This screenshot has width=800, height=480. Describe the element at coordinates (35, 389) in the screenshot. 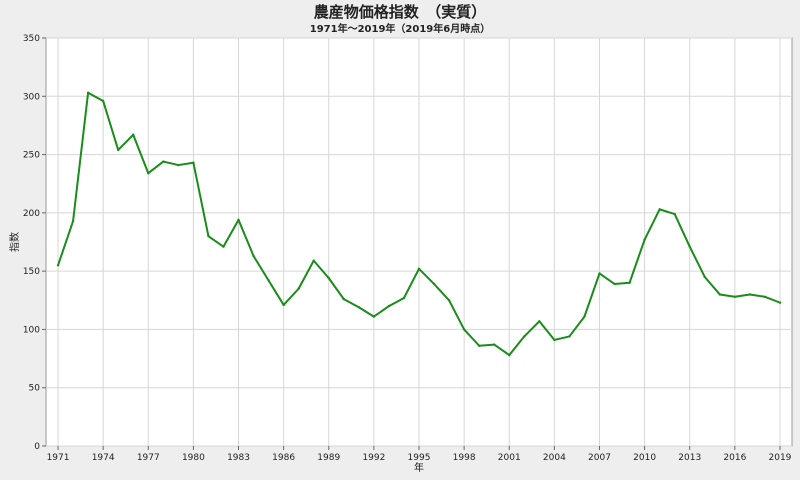

I see `y-tick-label: 50` at that location.